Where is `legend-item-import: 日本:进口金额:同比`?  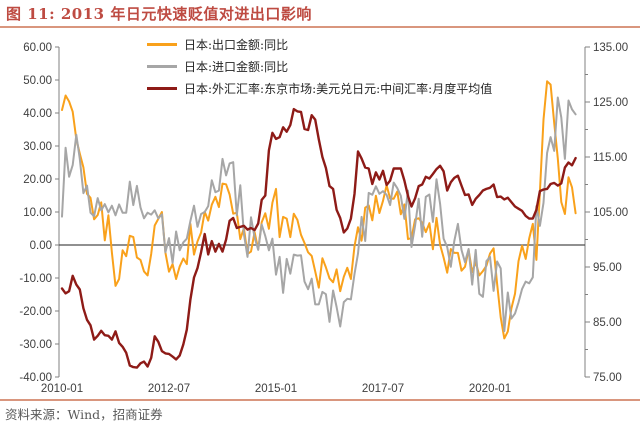
legend-item-import: 日本:进口金额:同比 is located at coordinates (319, 66).